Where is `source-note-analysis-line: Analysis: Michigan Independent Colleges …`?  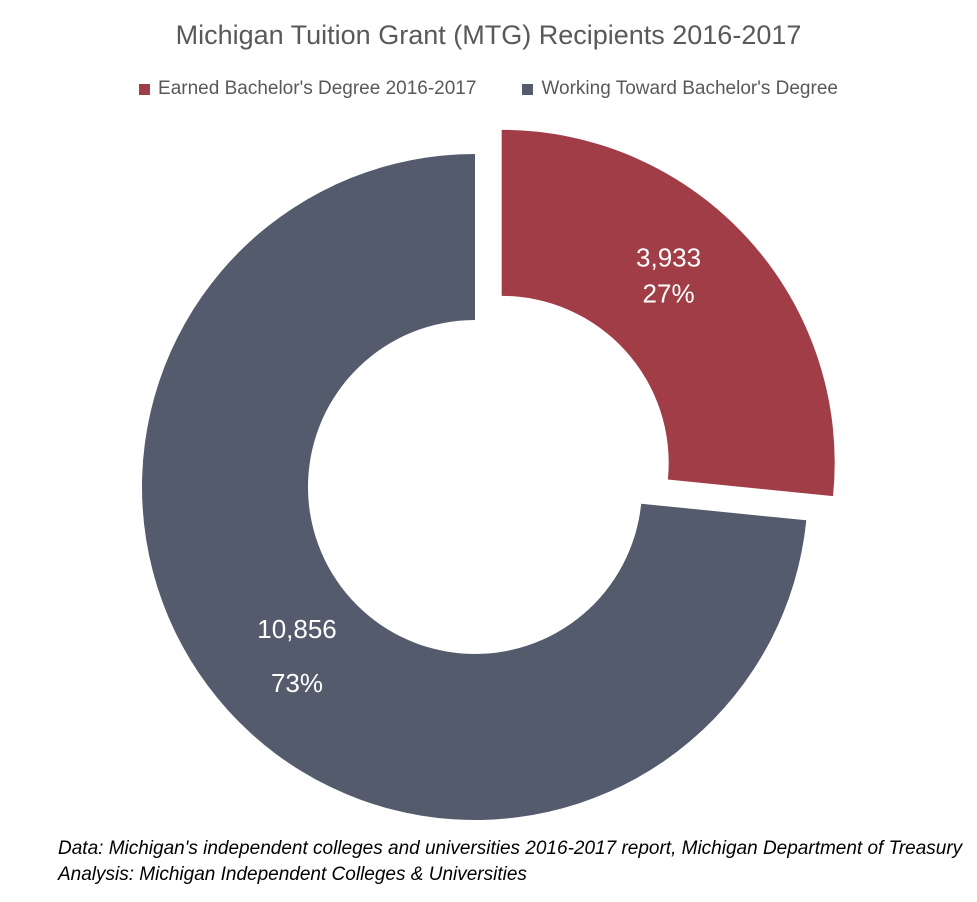 source-note-analysis-line: Analysis: Michigan Independent Colleges … is located at coordinates (292, 874).